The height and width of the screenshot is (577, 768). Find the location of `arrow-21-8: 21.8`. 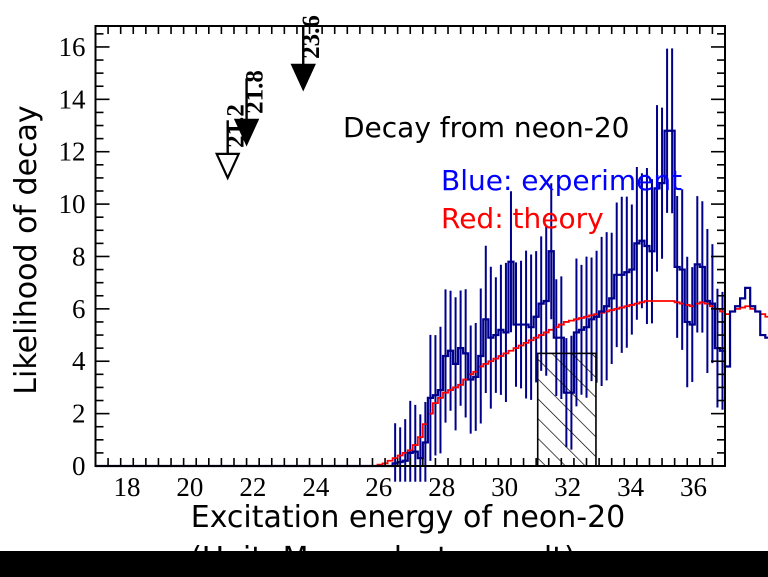

arrow-21-8: 21.8 is located at coordinates (251, 108).